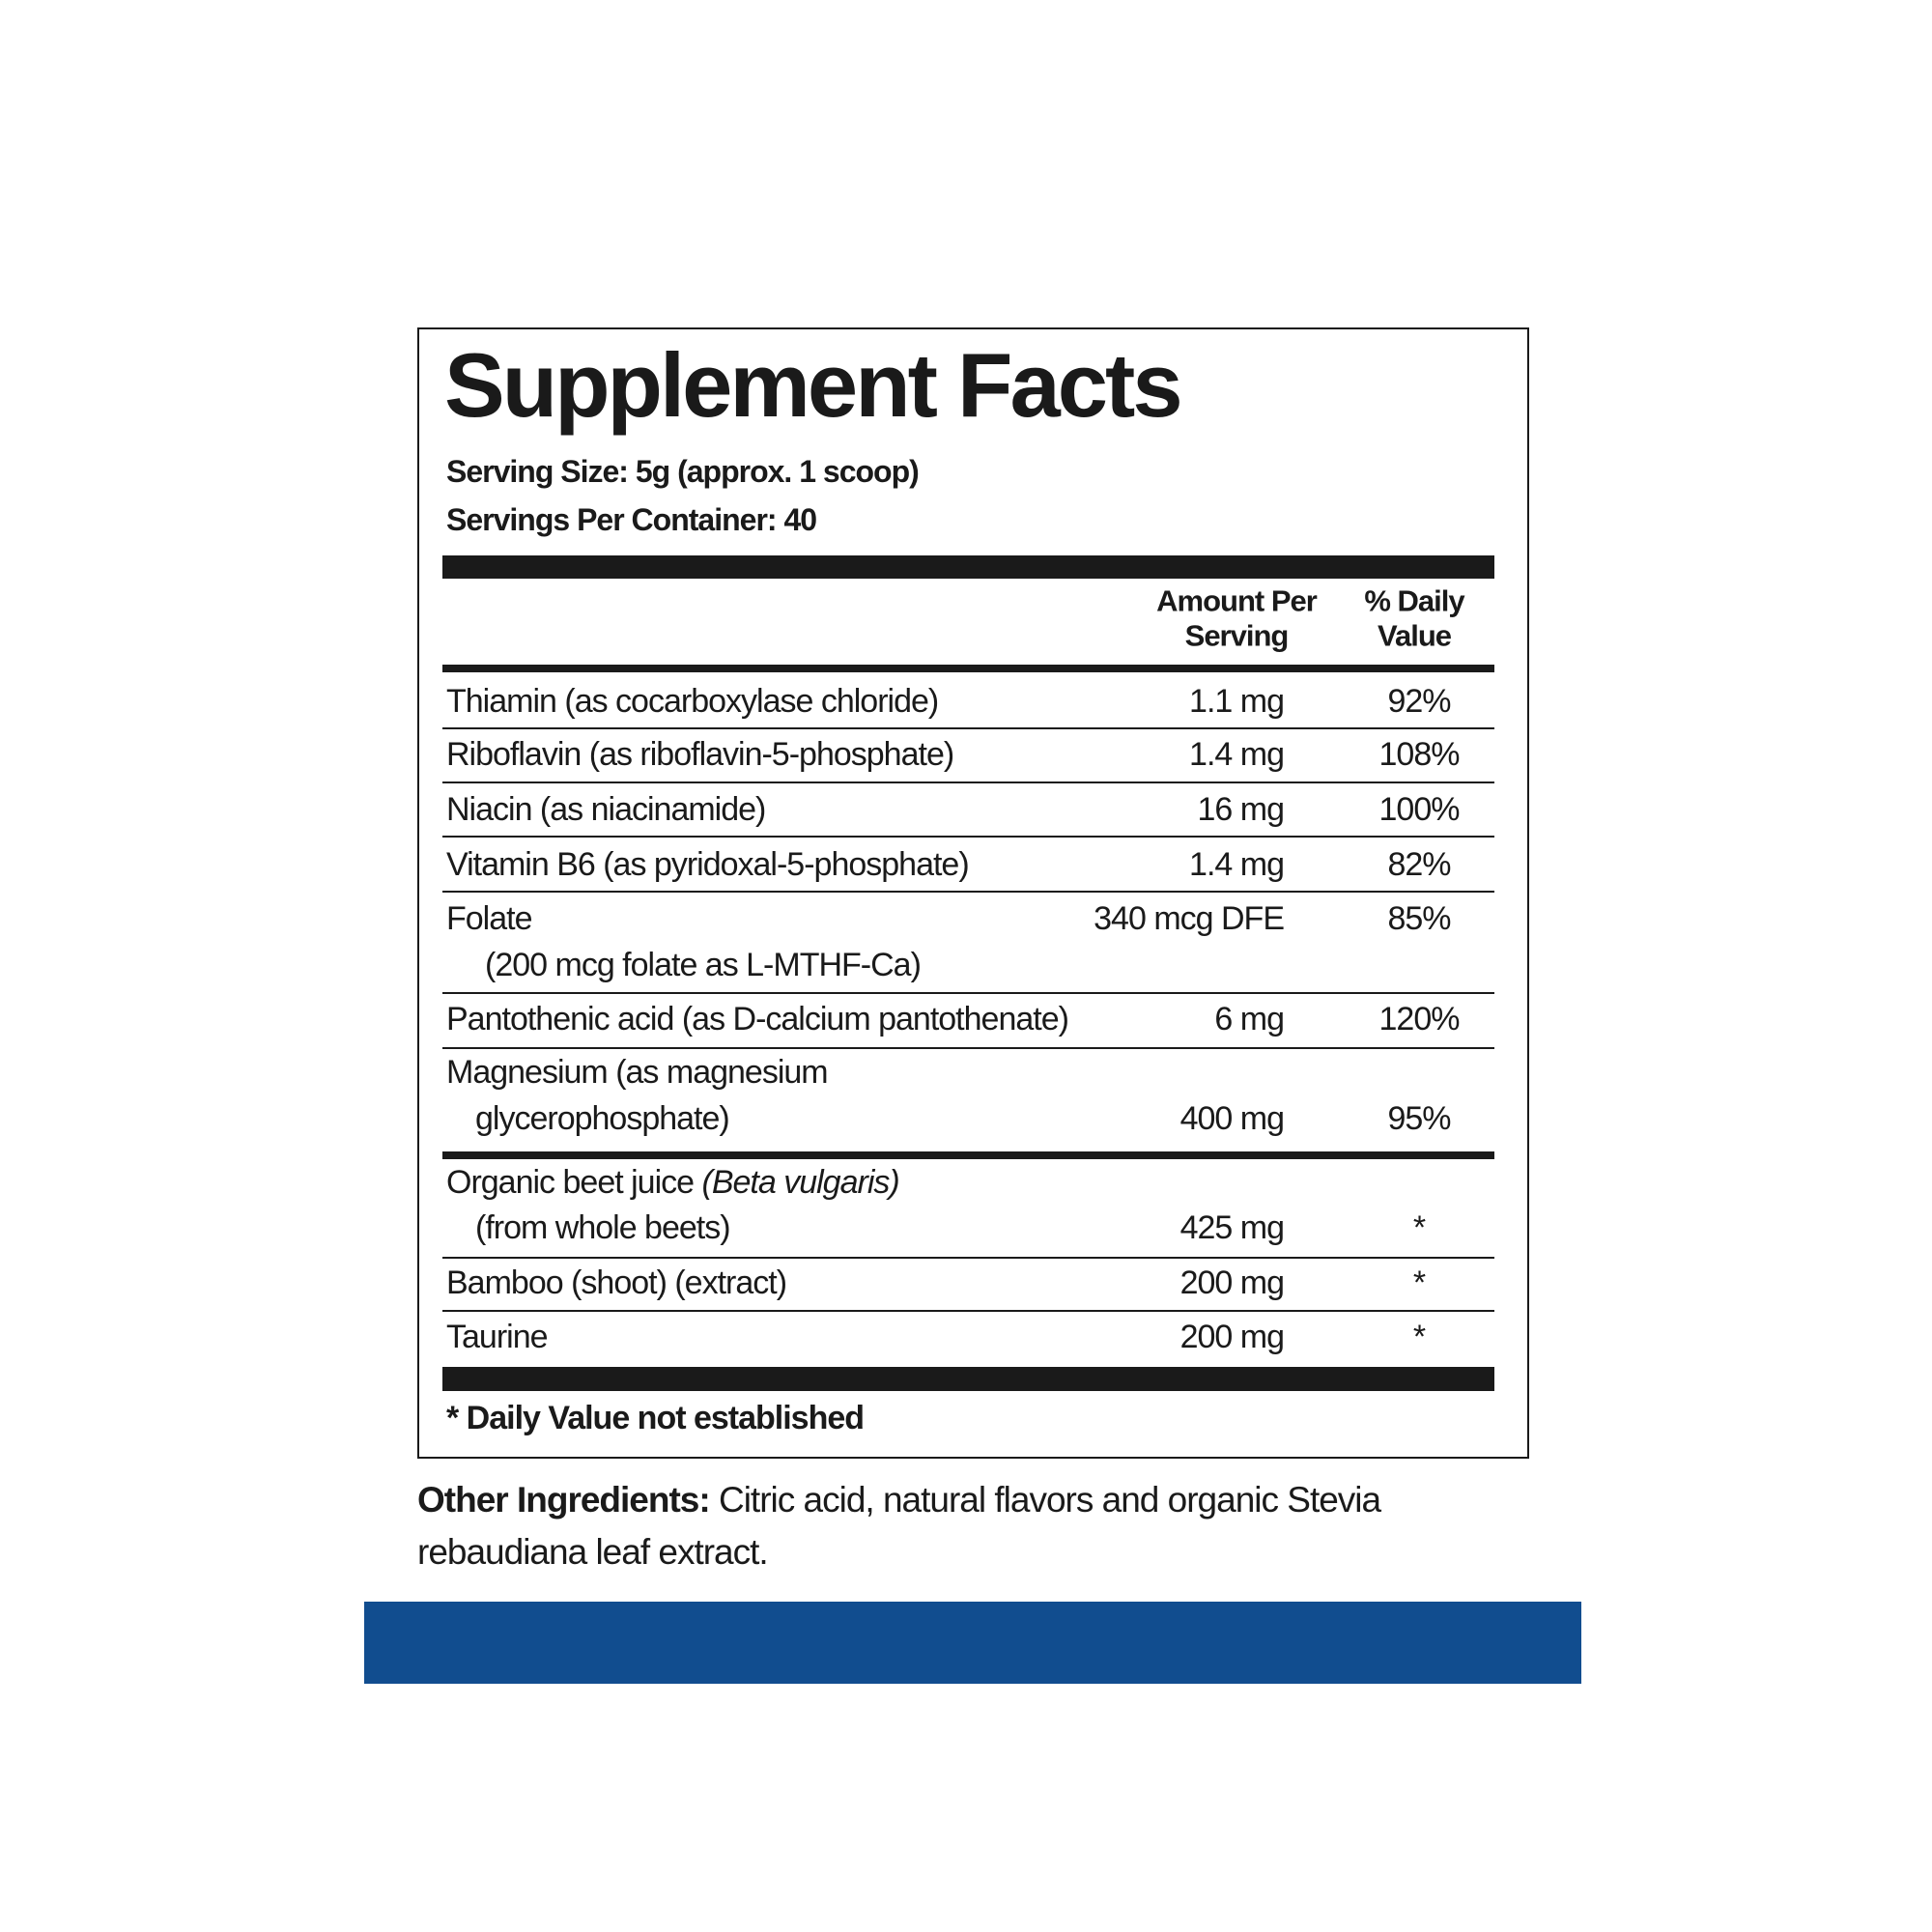  What do you see at coordinates (631, 519) in the screenshot?
I see `servings-per-container: Servings Per Container: 40` at bounding box center [631, 519].